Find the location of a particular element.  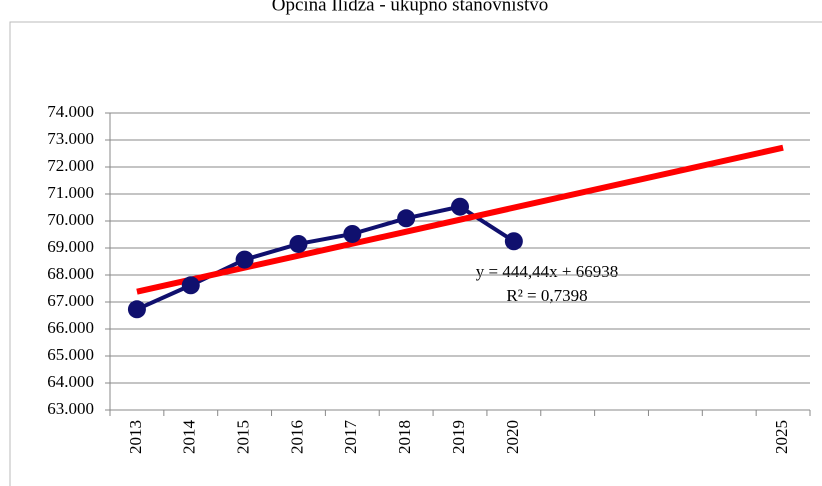

x-tick-label: 2020 is located at coordinates (512, 437).